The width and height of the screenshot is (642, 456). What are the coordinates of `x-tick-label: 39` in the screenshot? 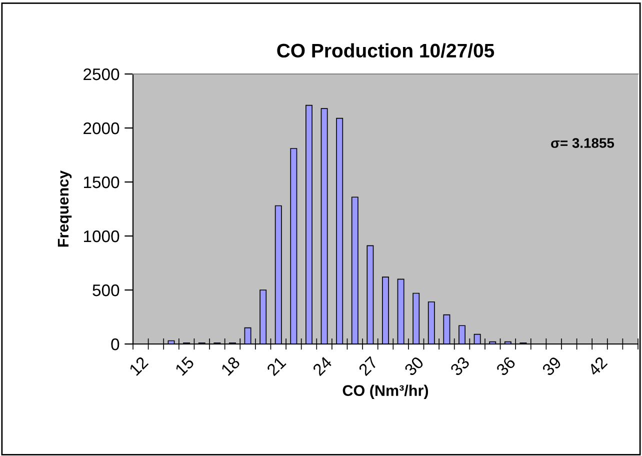 It's located at (551, 366).